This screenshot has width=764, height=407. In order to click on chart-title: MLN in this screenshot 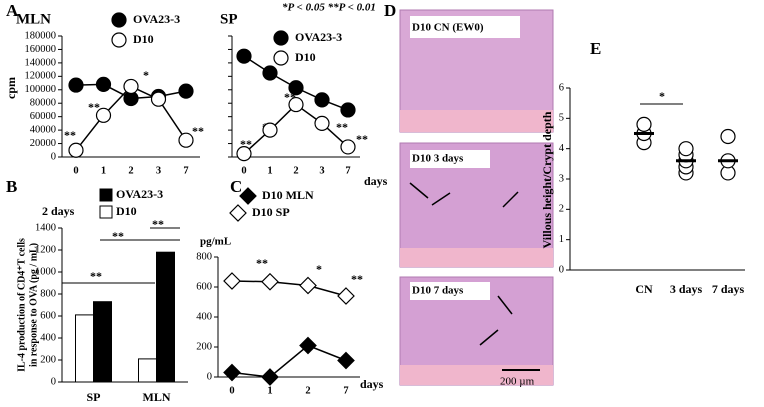, I will do `click(33, 19)`.